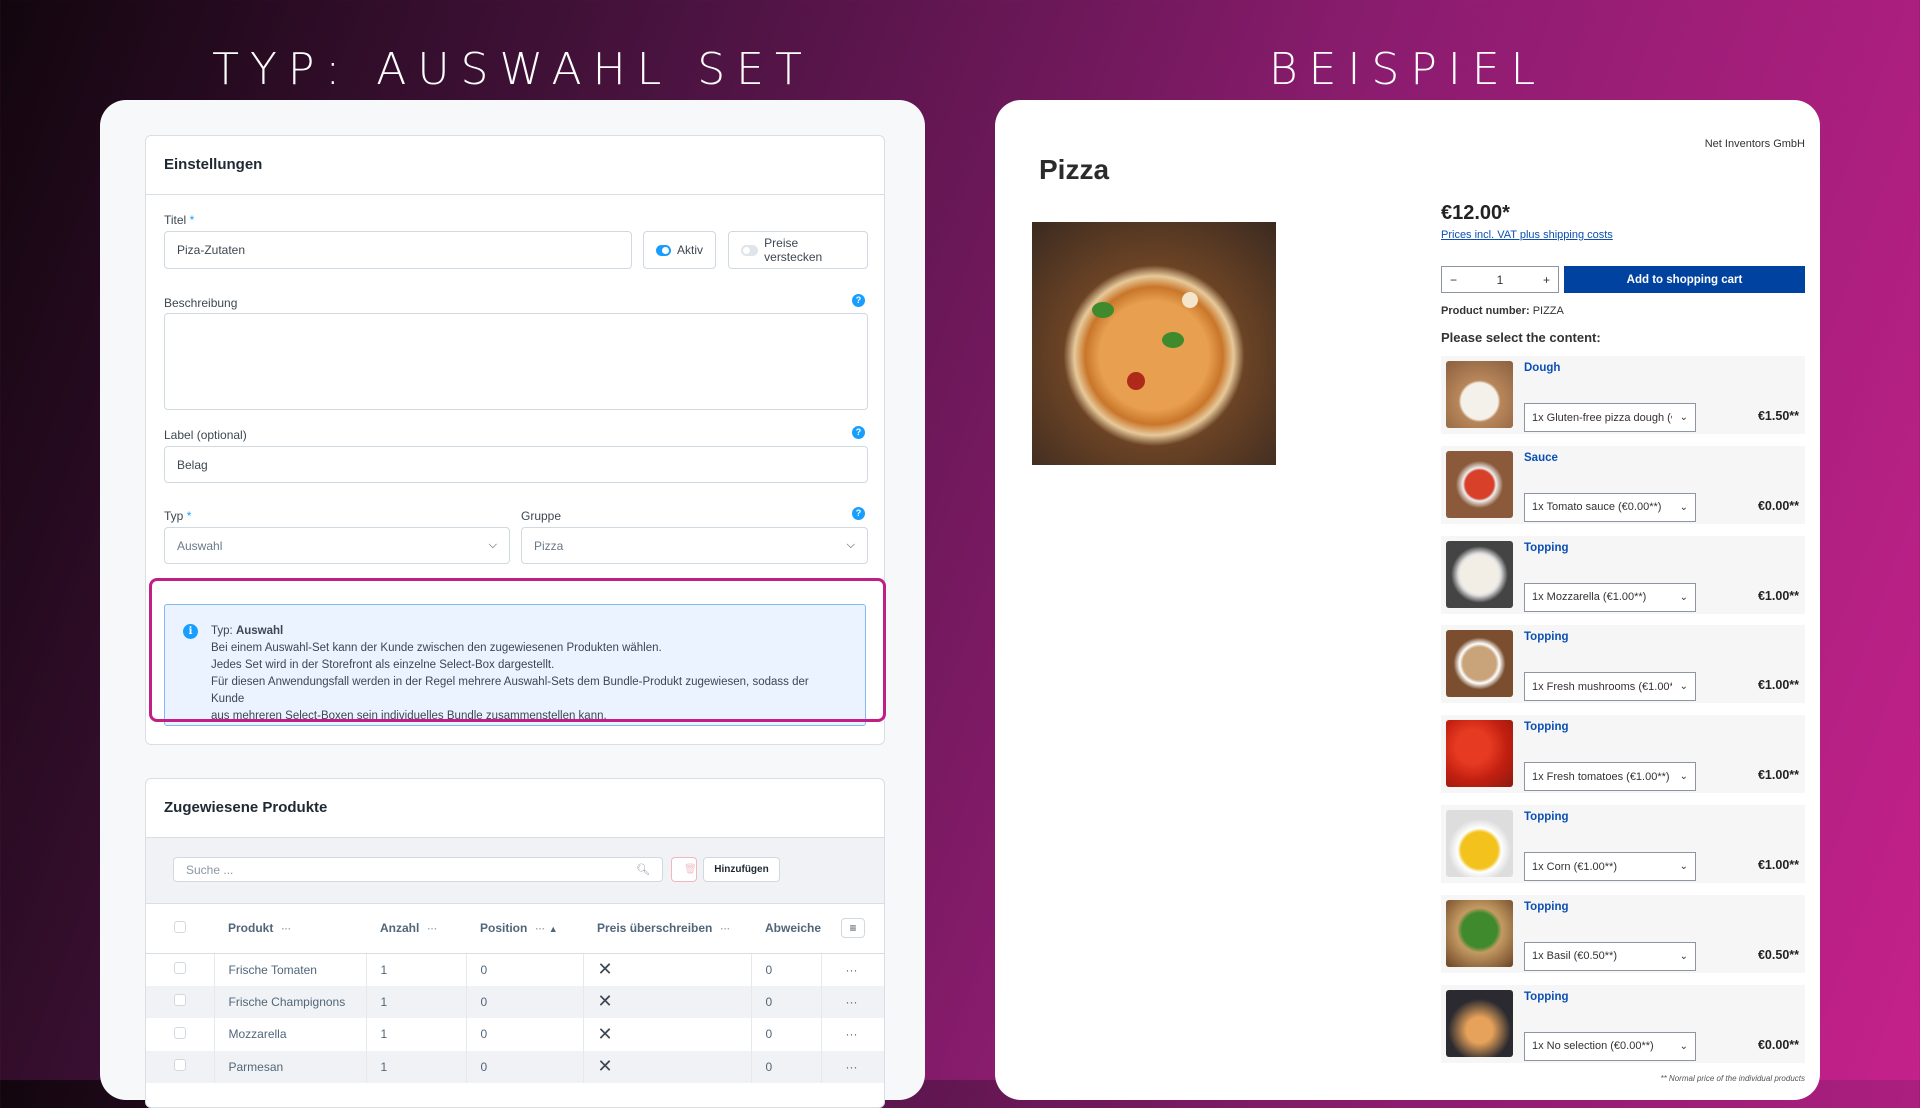  Describe the element at coordinates (1475, 213) in the screenshot. I see `product-price: €12.00*` at that location.